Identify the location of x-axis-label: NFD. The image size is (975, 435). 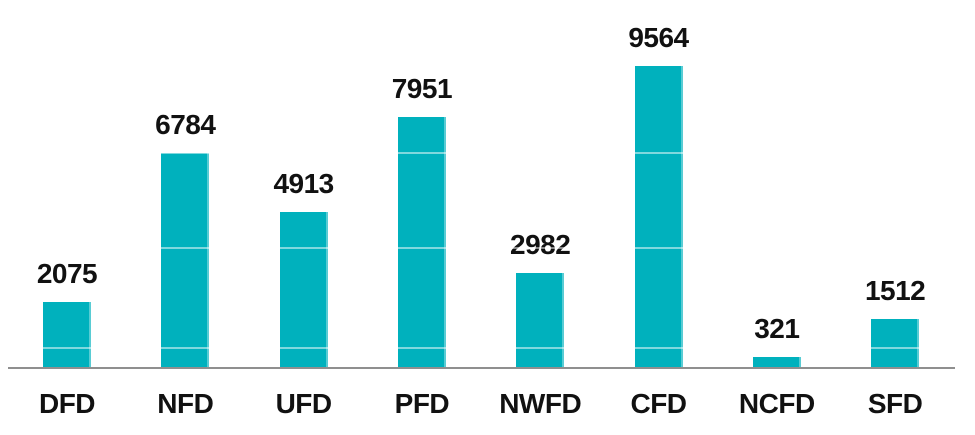
(185, 403).